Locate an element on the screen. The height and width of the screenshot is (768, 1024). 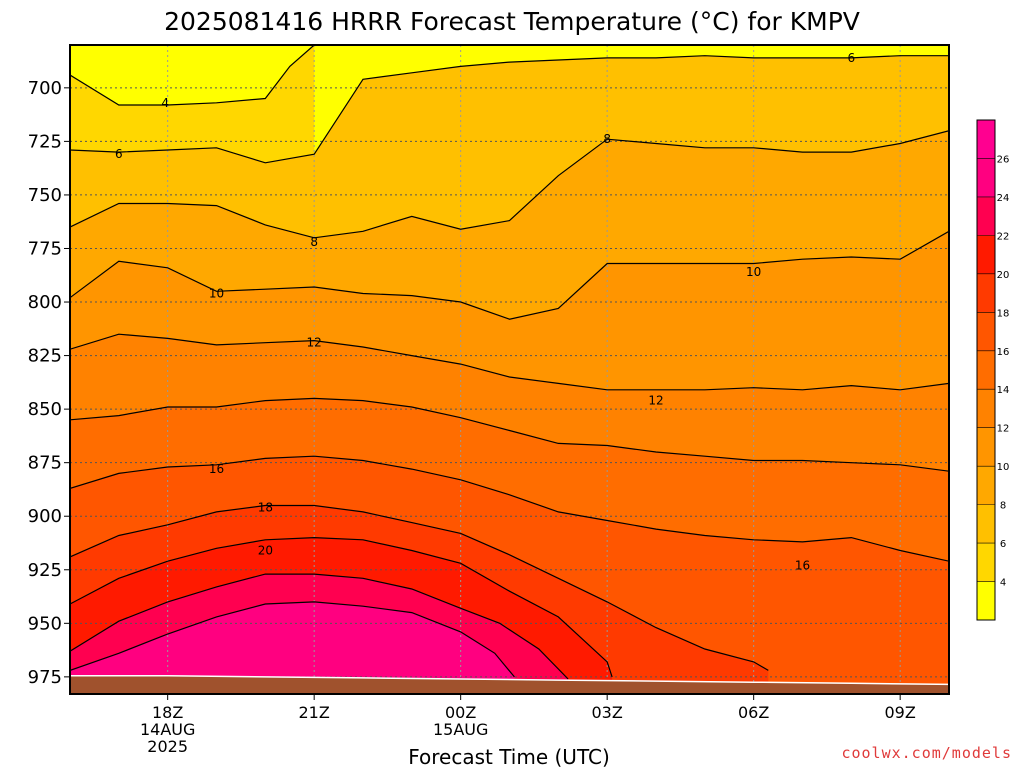
x-tick-label: 2025 is located at coordinates (167, 746).